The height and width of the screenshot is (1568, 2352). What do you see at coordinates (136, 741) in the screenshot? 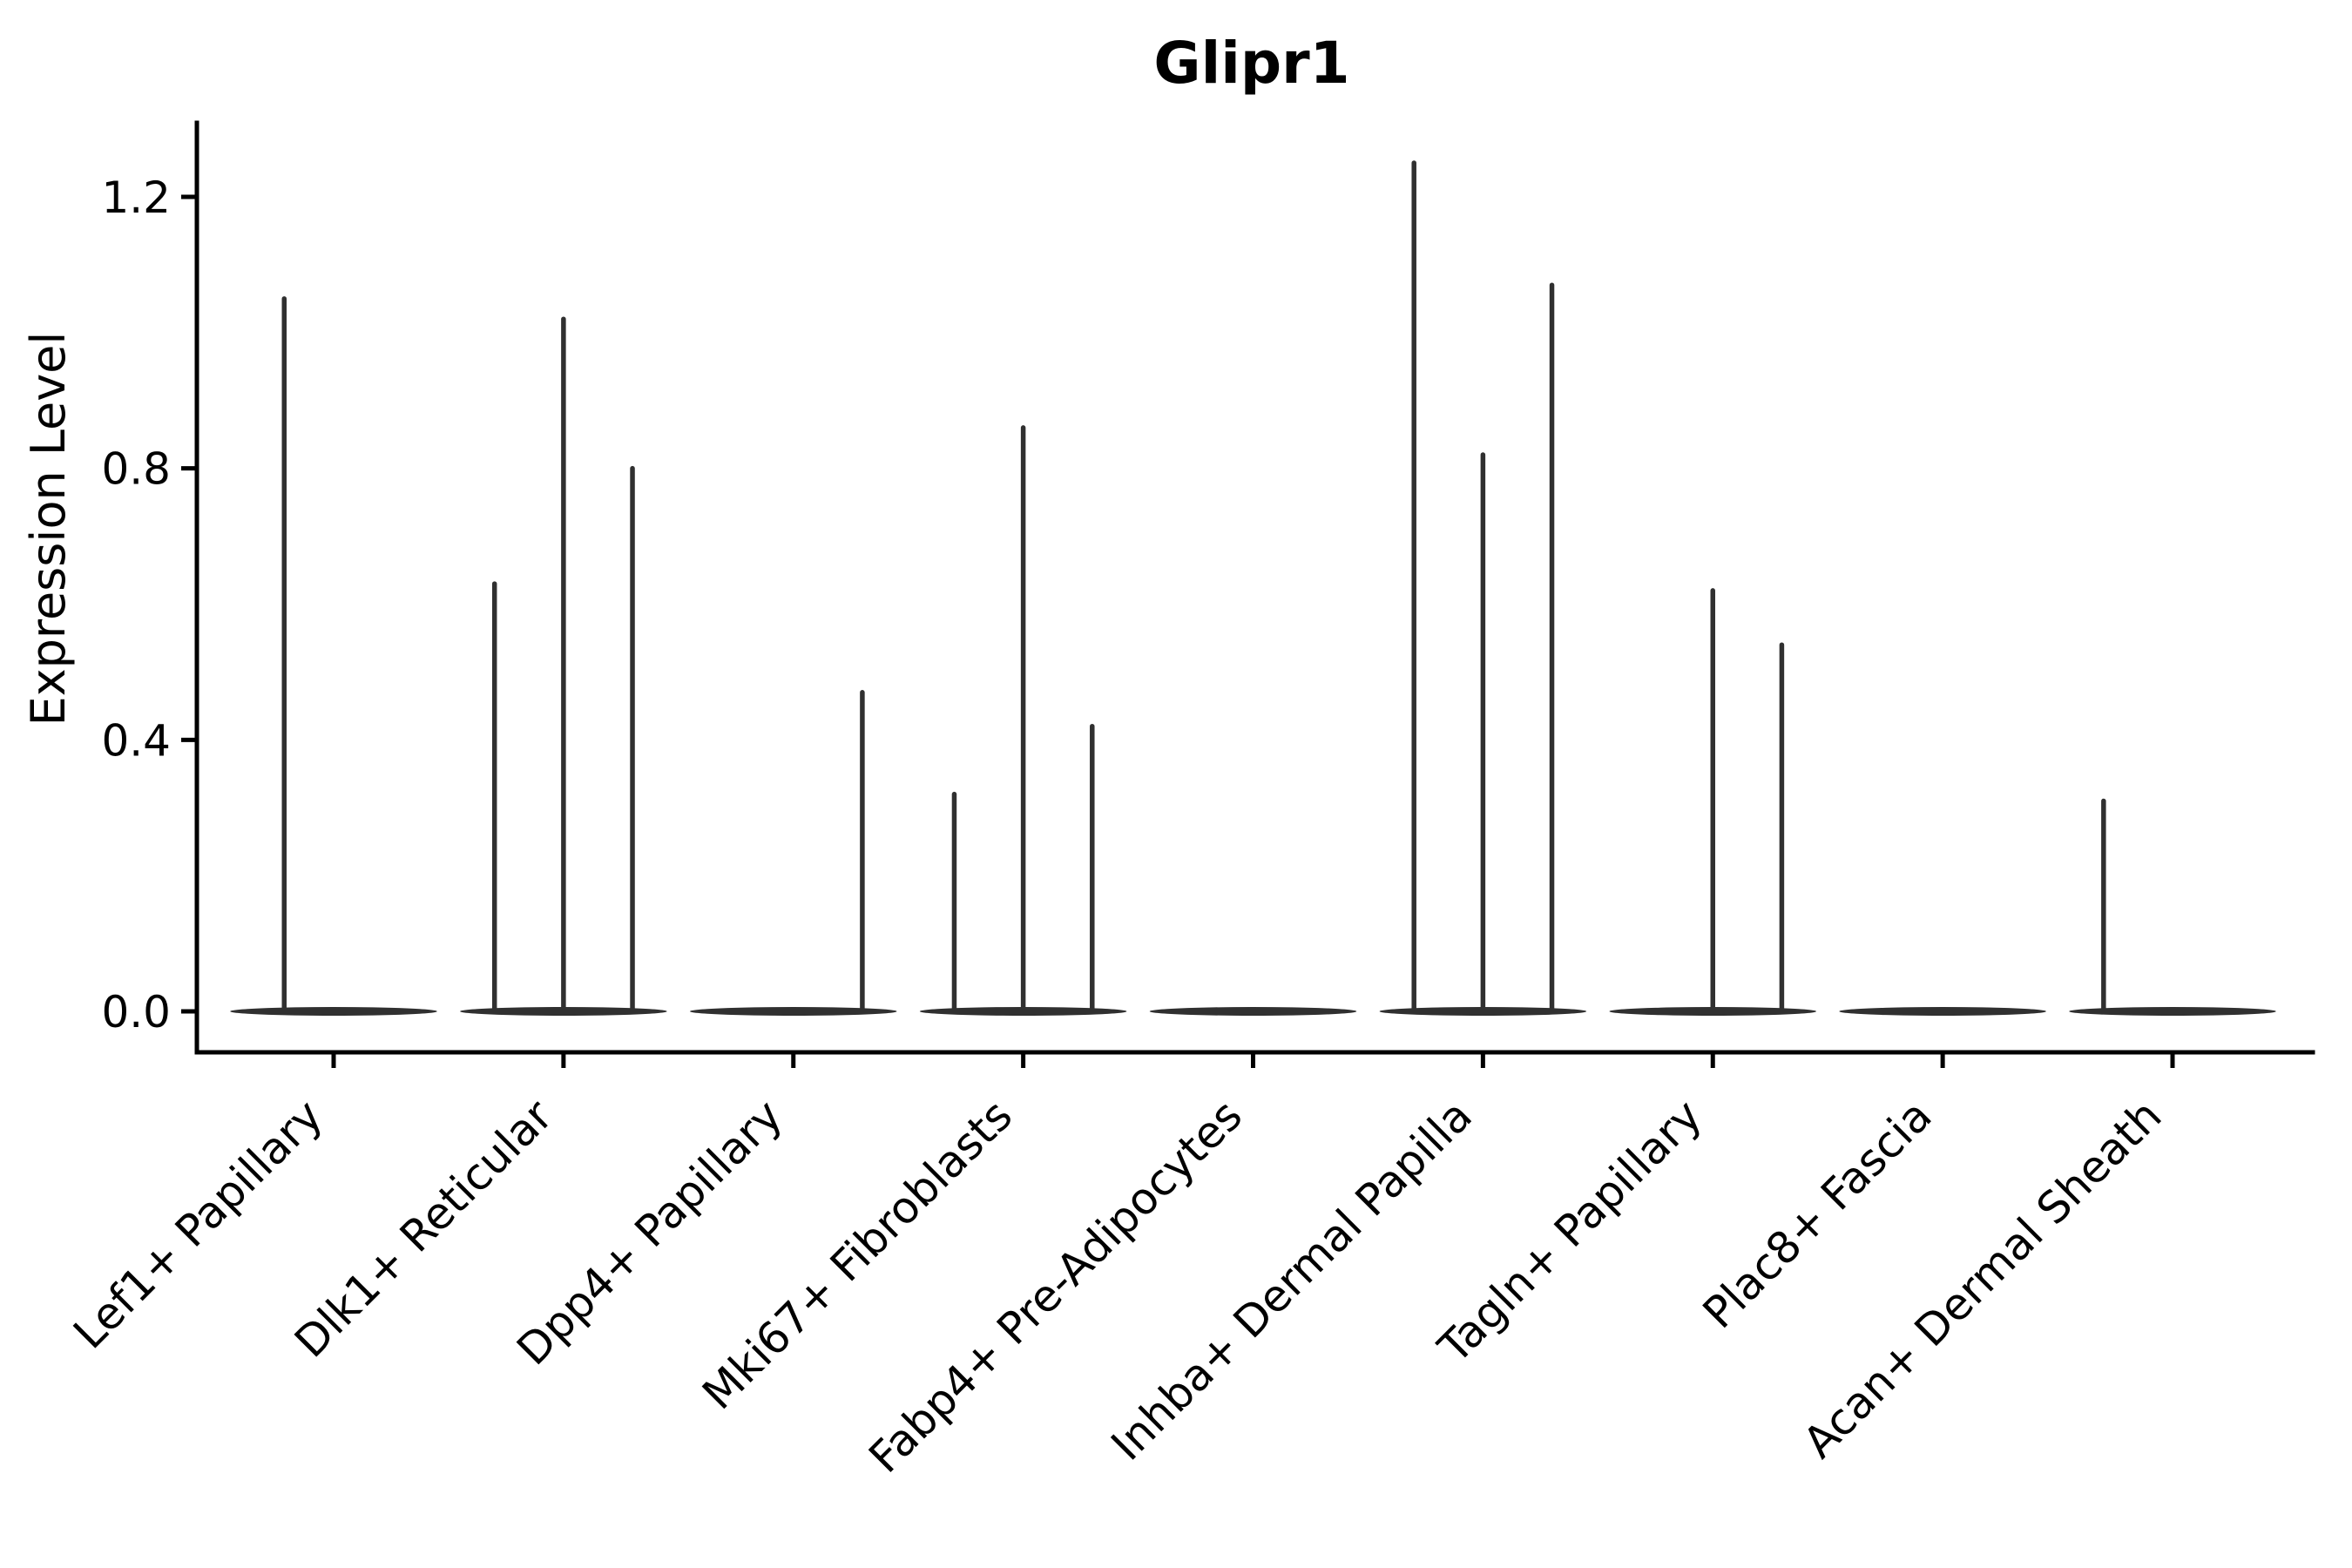
I see `y-tick-label: 0.4` at bounding box center [136, 741].